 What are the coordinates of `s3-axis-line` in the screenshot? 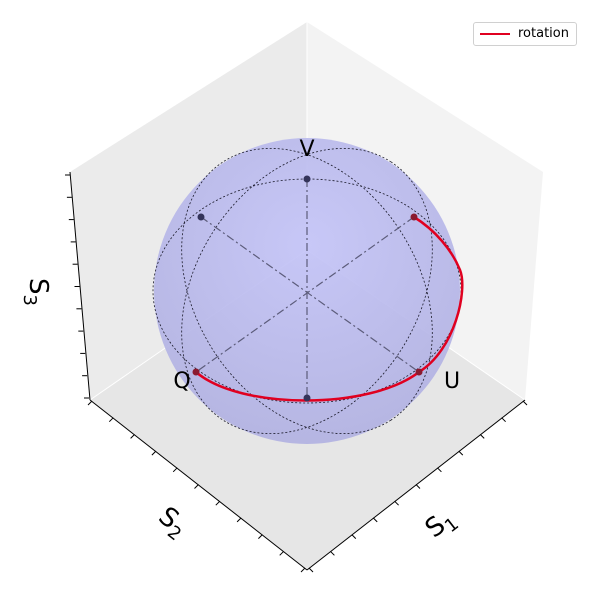 It's located at (80, 286).